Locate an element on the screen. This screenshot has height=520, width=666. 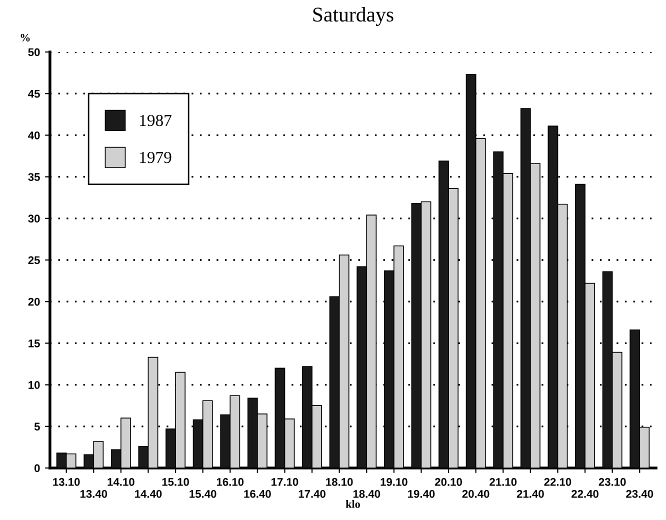
x-tick-label: 21.40 is located at coordinates (530, 494).